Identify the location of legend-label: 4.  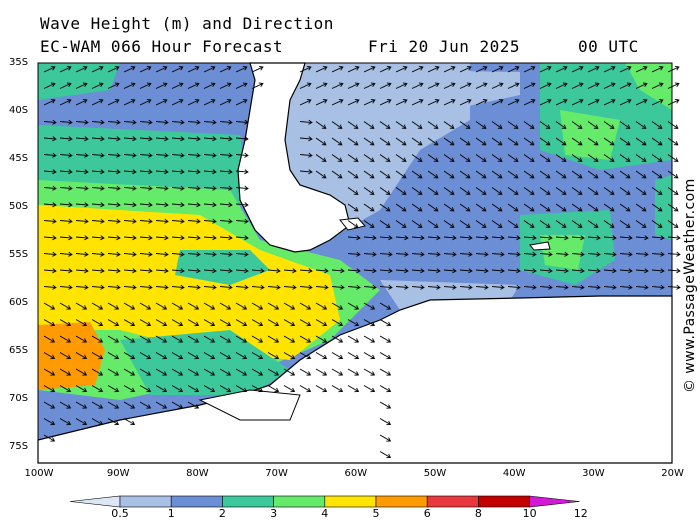
(325, 513).